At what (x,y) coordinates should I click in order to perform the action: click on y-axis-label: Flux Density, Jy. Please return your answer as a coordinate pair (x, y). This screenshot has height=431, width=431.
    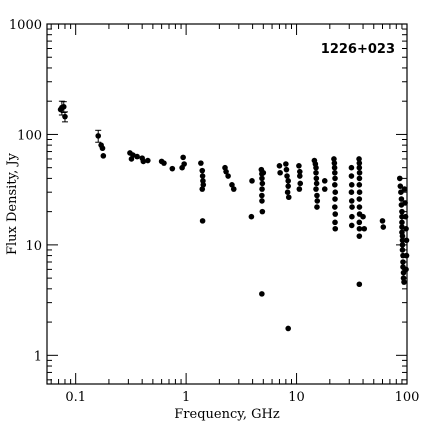
    Looking at the image, I should click on (12, 203).